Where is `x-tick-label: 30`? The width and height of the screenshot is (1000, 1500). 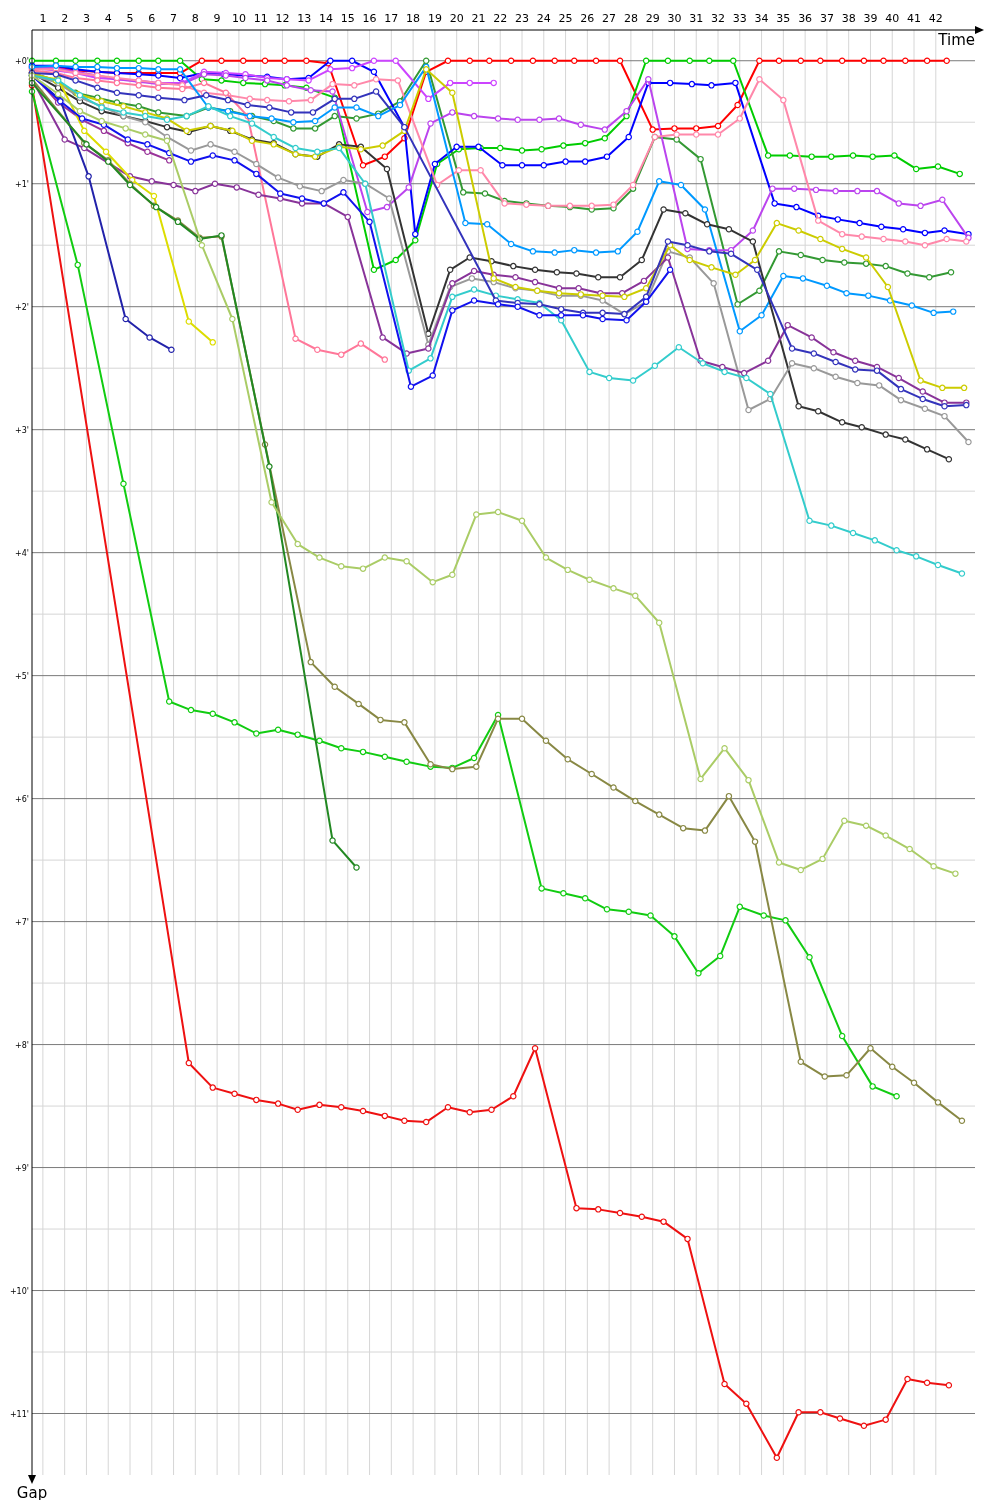 x-tick-label: 30 is located at coordinates (674, 18).